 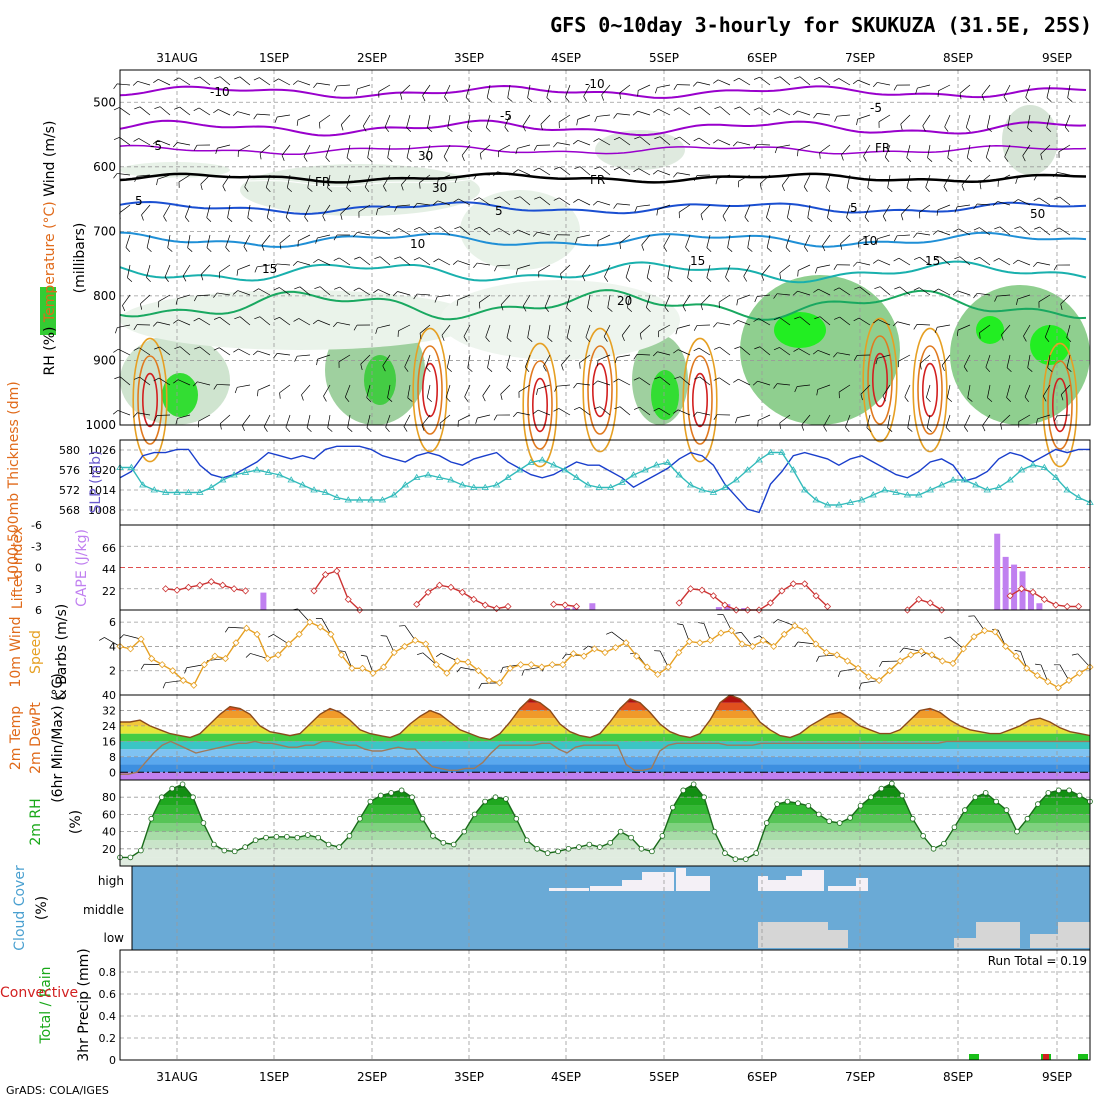 What do you see at coordinates (102, 470) in the screenshot?
I see `slp-tick: 1020` at bounding box center [102, 470].